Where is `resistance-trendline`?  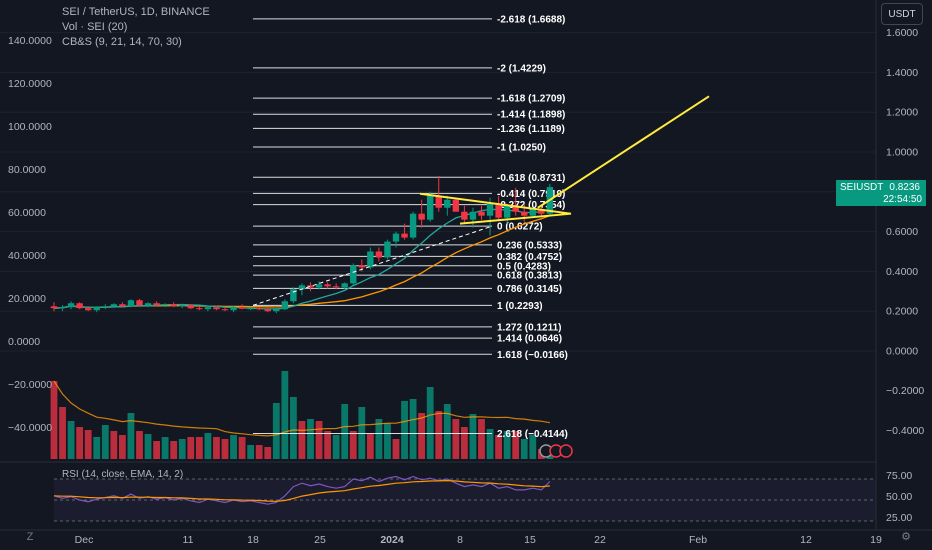
resistance-trendline is located at coordinates (495, 203).